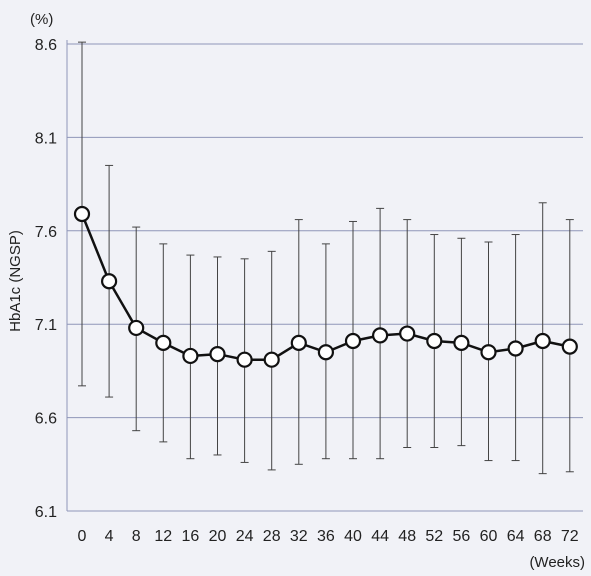  I want to click on y-tick-label: 7.1, so click(46, 325).